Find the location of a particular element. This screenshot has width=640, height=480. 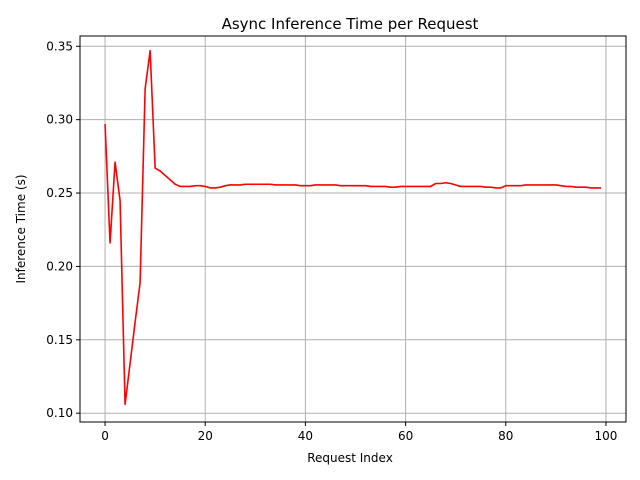

x-tick-label: 100 is located at coordinates (606, 436).